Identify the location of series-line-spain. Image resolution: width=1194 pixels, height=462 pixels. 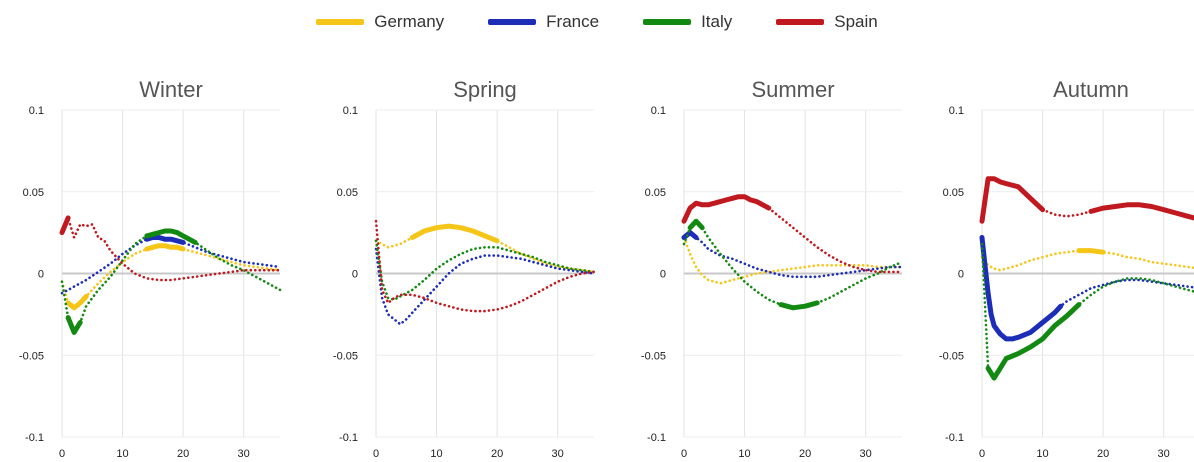
(793, 234).